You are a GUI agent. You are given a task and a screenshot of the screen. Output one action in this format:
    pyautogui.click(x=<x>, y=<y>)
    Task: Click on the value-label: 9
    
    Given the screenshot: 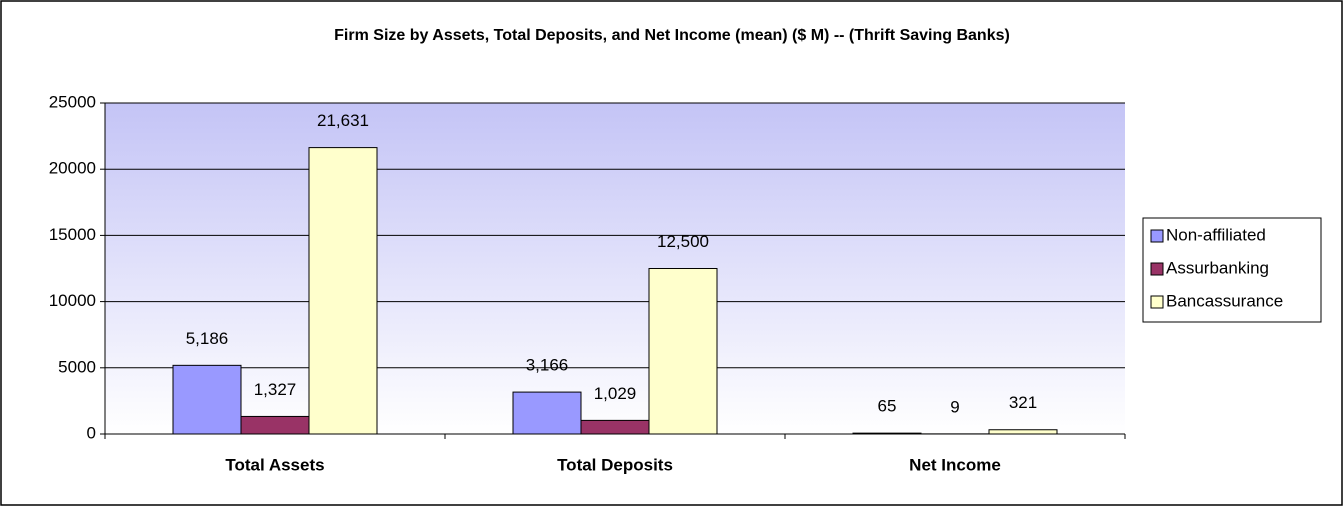 What is the action you would take?
    pyautogui.click(x=954, y=406)
    